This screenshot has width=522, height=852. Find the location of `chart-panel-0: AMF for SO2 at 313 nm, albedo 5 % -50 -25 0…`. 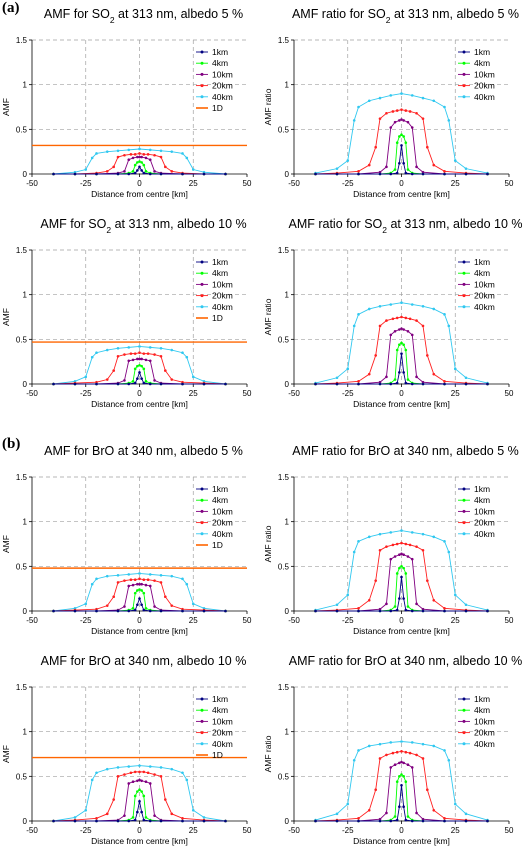

chart-panel-0: AMF for SO2 at 313 nm, albedo 5 % -50 -25 0… is located at coordinates (126, 103).